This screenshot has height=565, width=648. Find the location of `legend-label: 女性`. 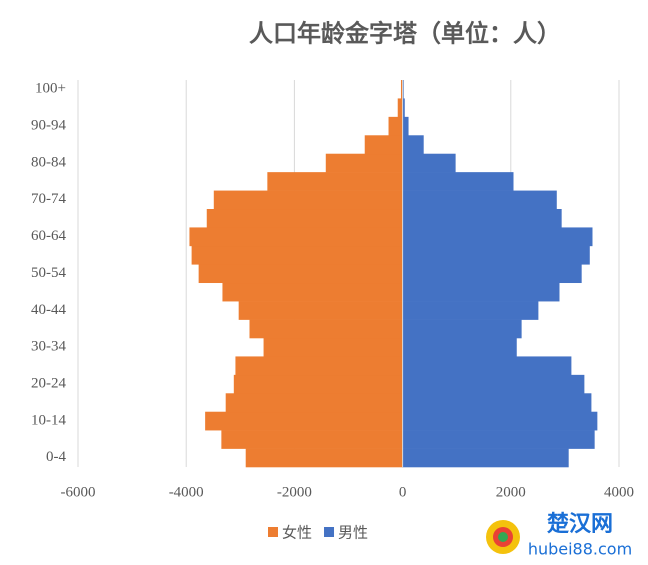

legend-label: 女性 is located at coordinates (297, 533).